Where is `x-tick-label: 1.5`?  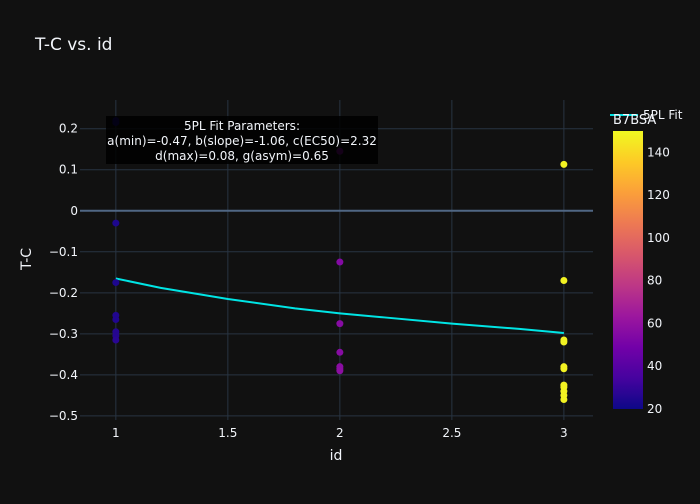
x-tick-label: 1.5 is located at coordinates (227, 433).